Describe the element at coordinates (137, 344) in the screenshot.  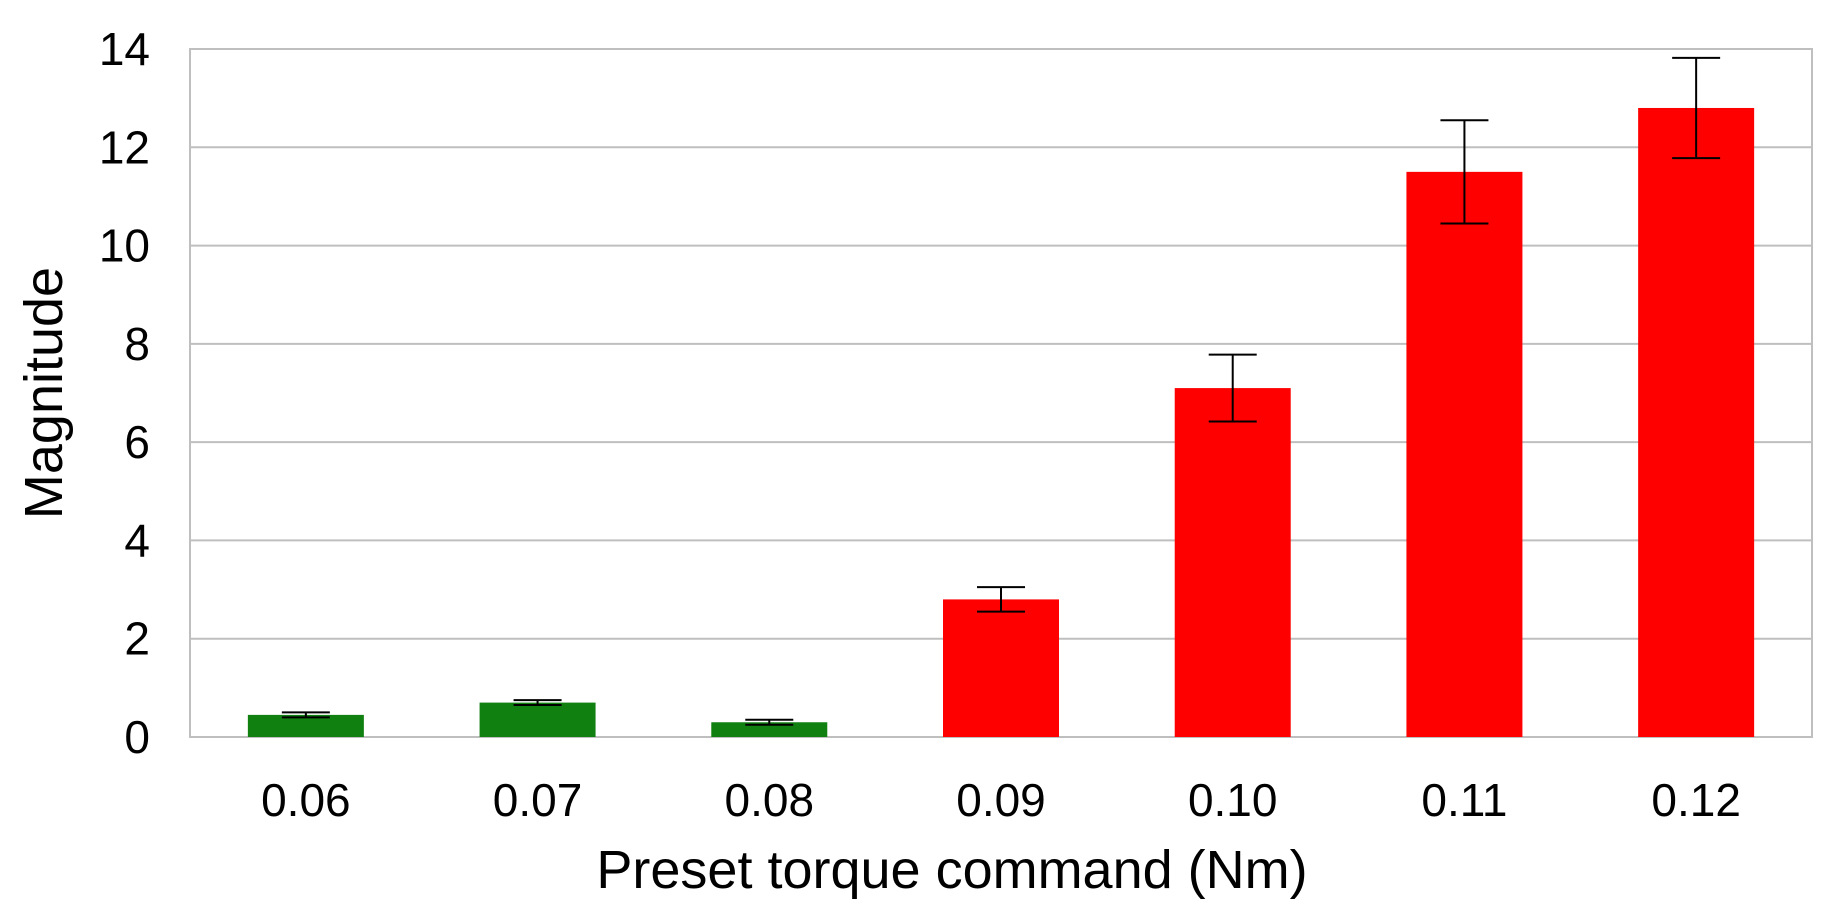
I see `y-tick-label: 8` at that location.